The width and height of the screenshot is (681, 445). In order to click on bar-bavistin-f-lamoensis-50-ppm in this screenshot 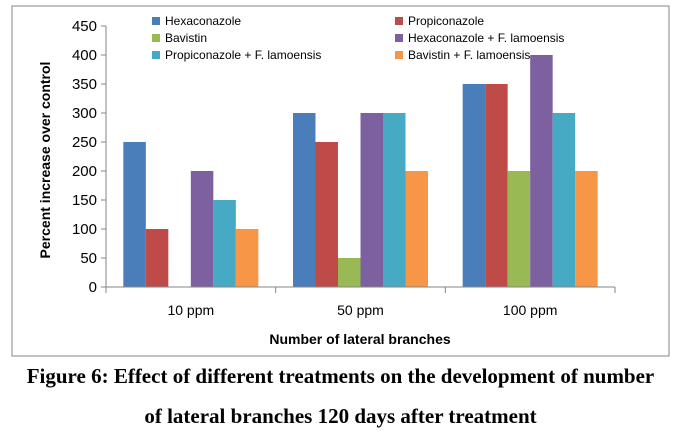, I will do `click(416, 229)`.